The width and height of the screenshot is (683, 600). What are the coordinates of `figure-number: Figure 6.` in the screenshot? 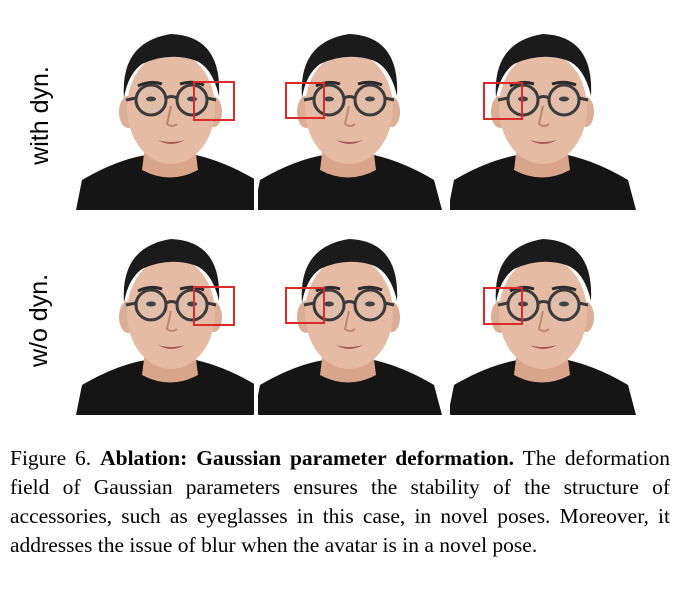 It's located at (51, 458).